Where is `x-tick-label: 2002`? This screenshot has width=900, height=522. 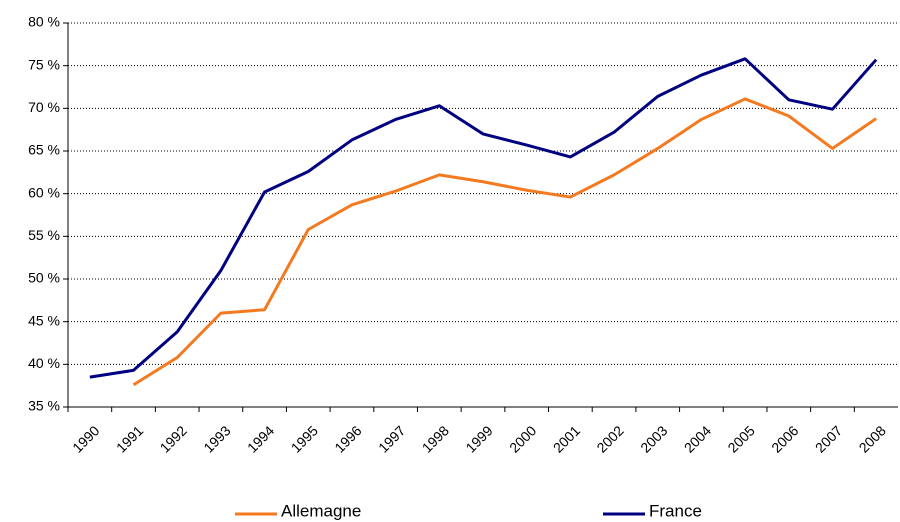
x-tick-label: 2002 is located at coordinates (609, 438).